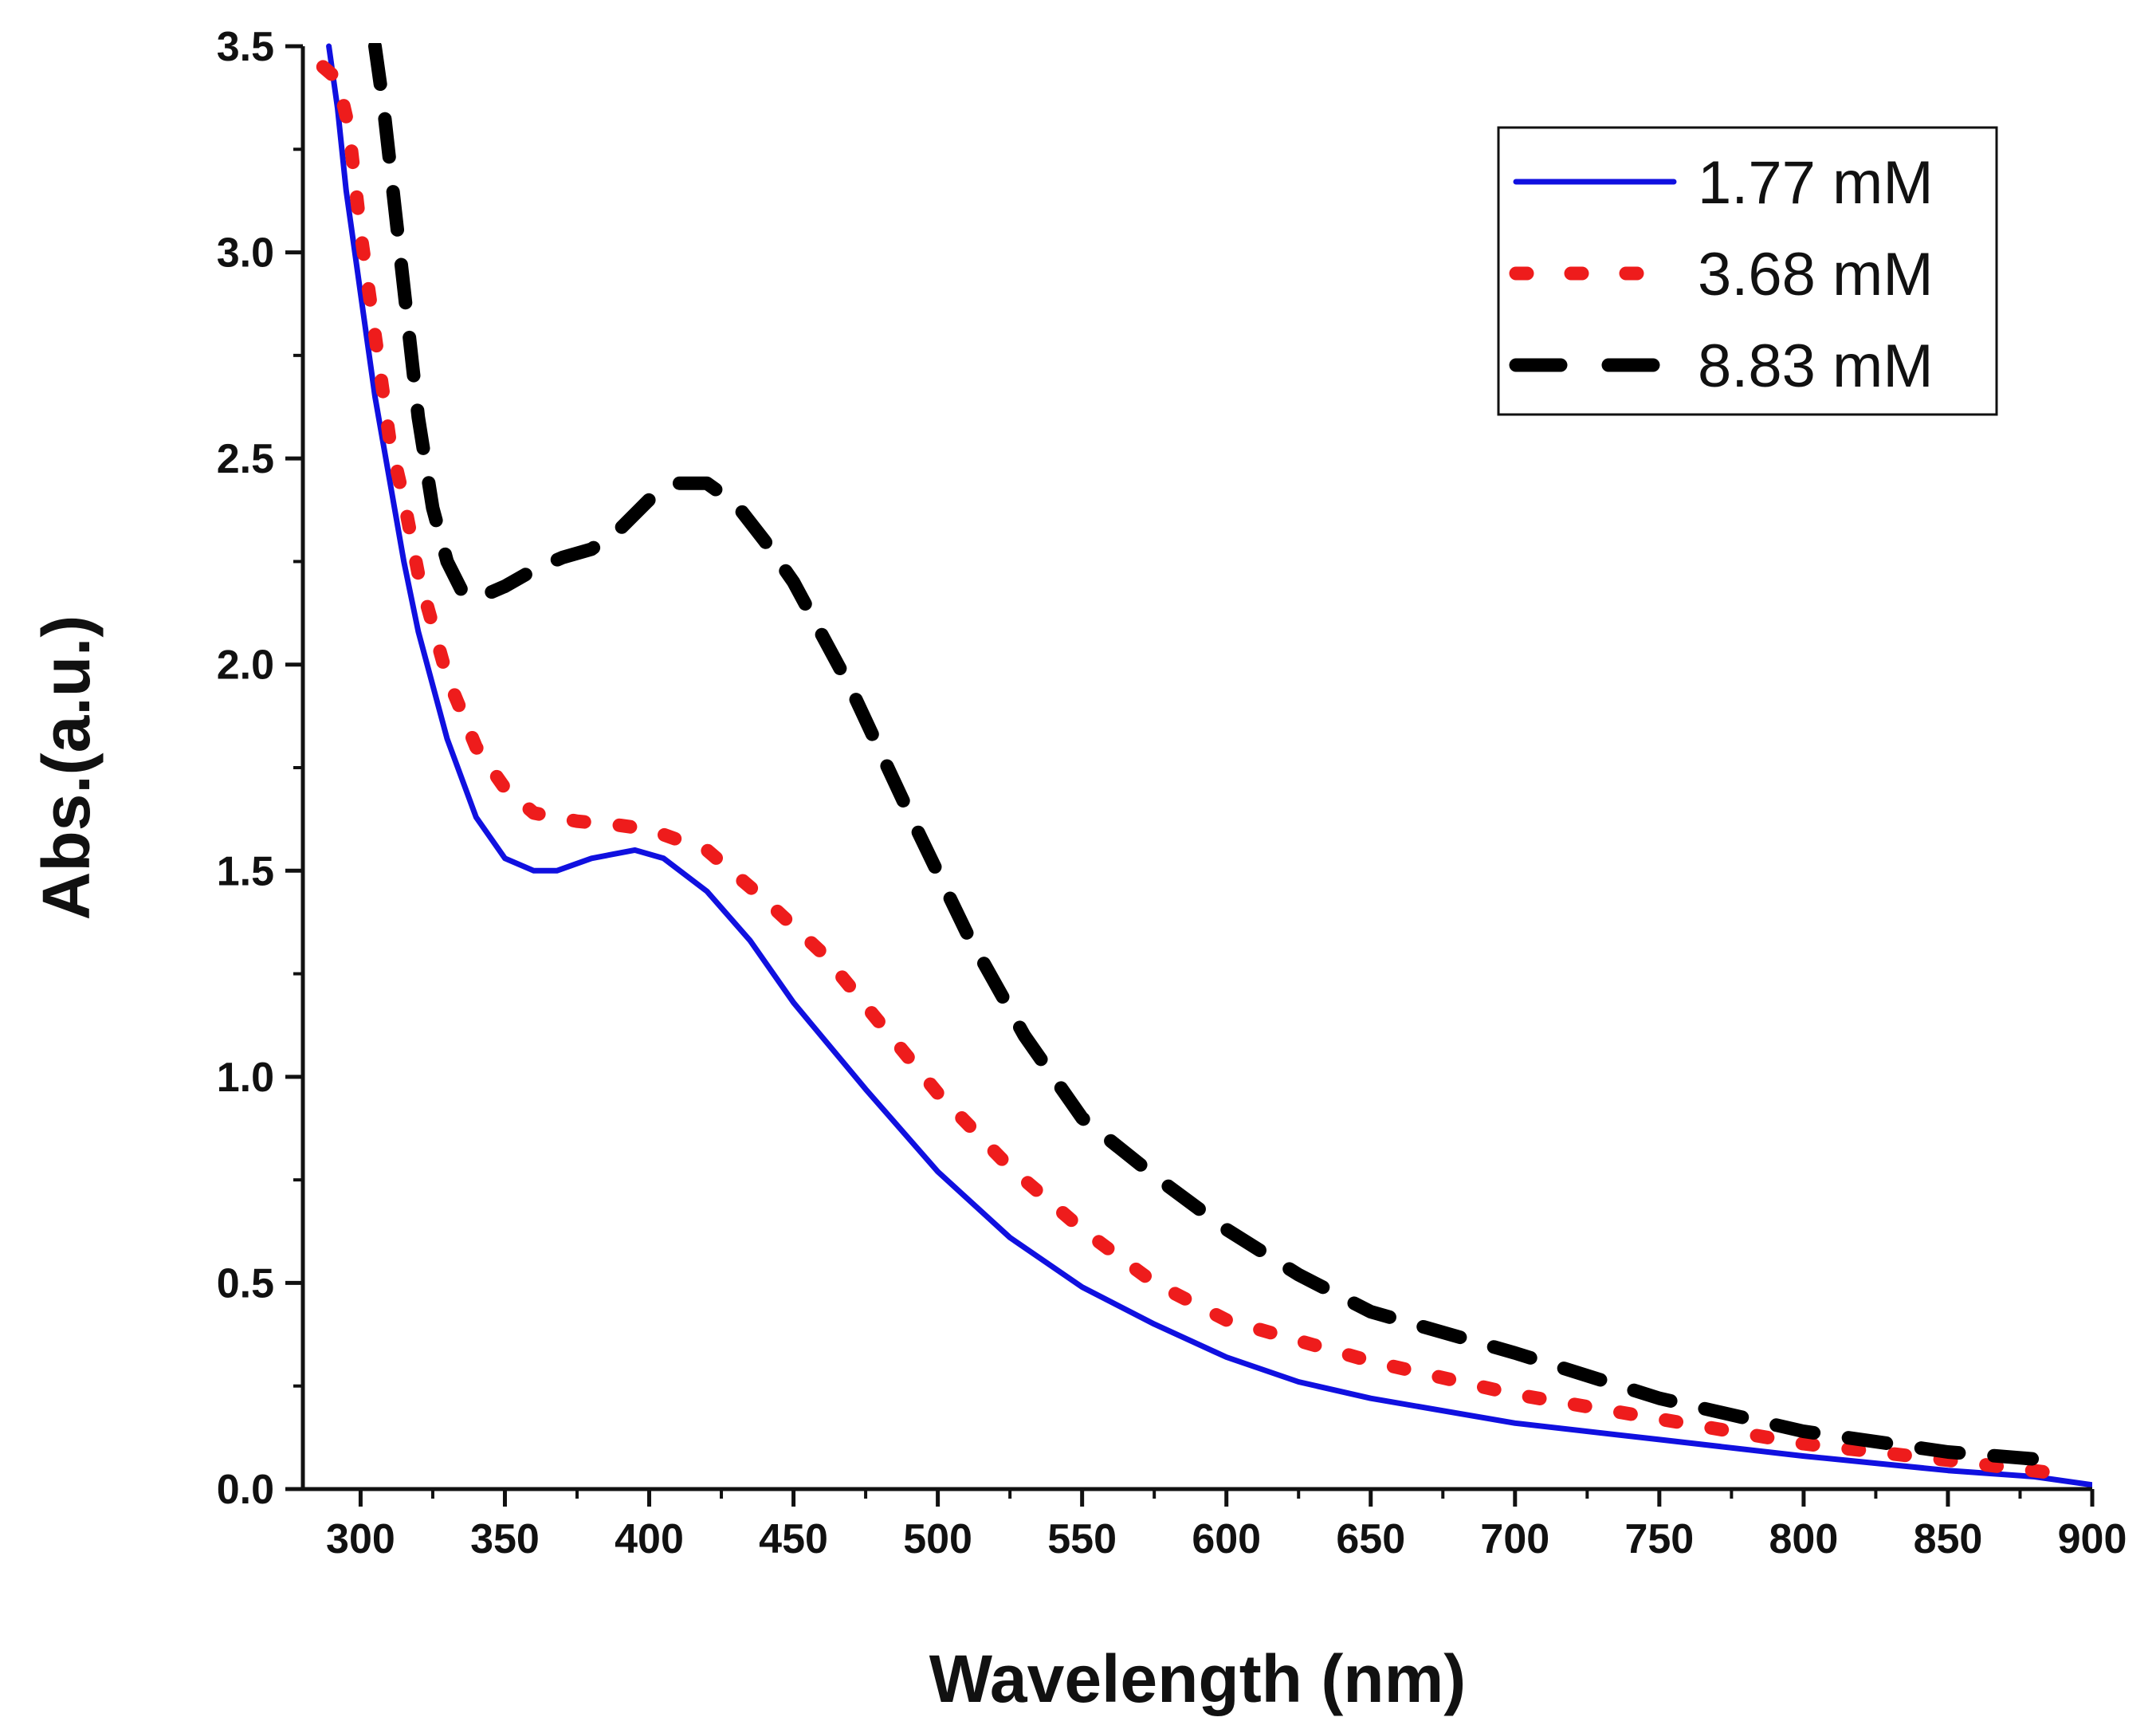  Describe the element at coordinates (1514, 1539) in the screenshot. I see `x-tick-label: 700` at that location.